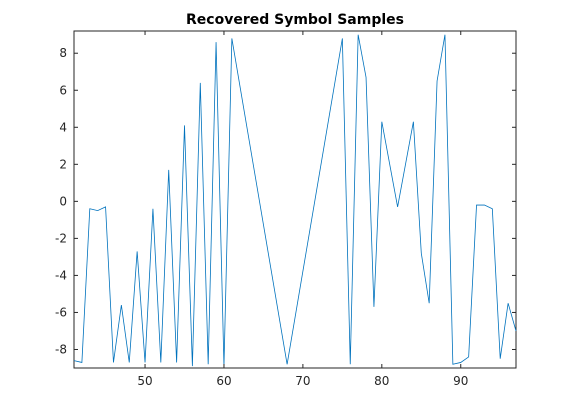 This screenshot has height=413, width=570. I want to click on x-tick-label: 60, so click(223, 381).